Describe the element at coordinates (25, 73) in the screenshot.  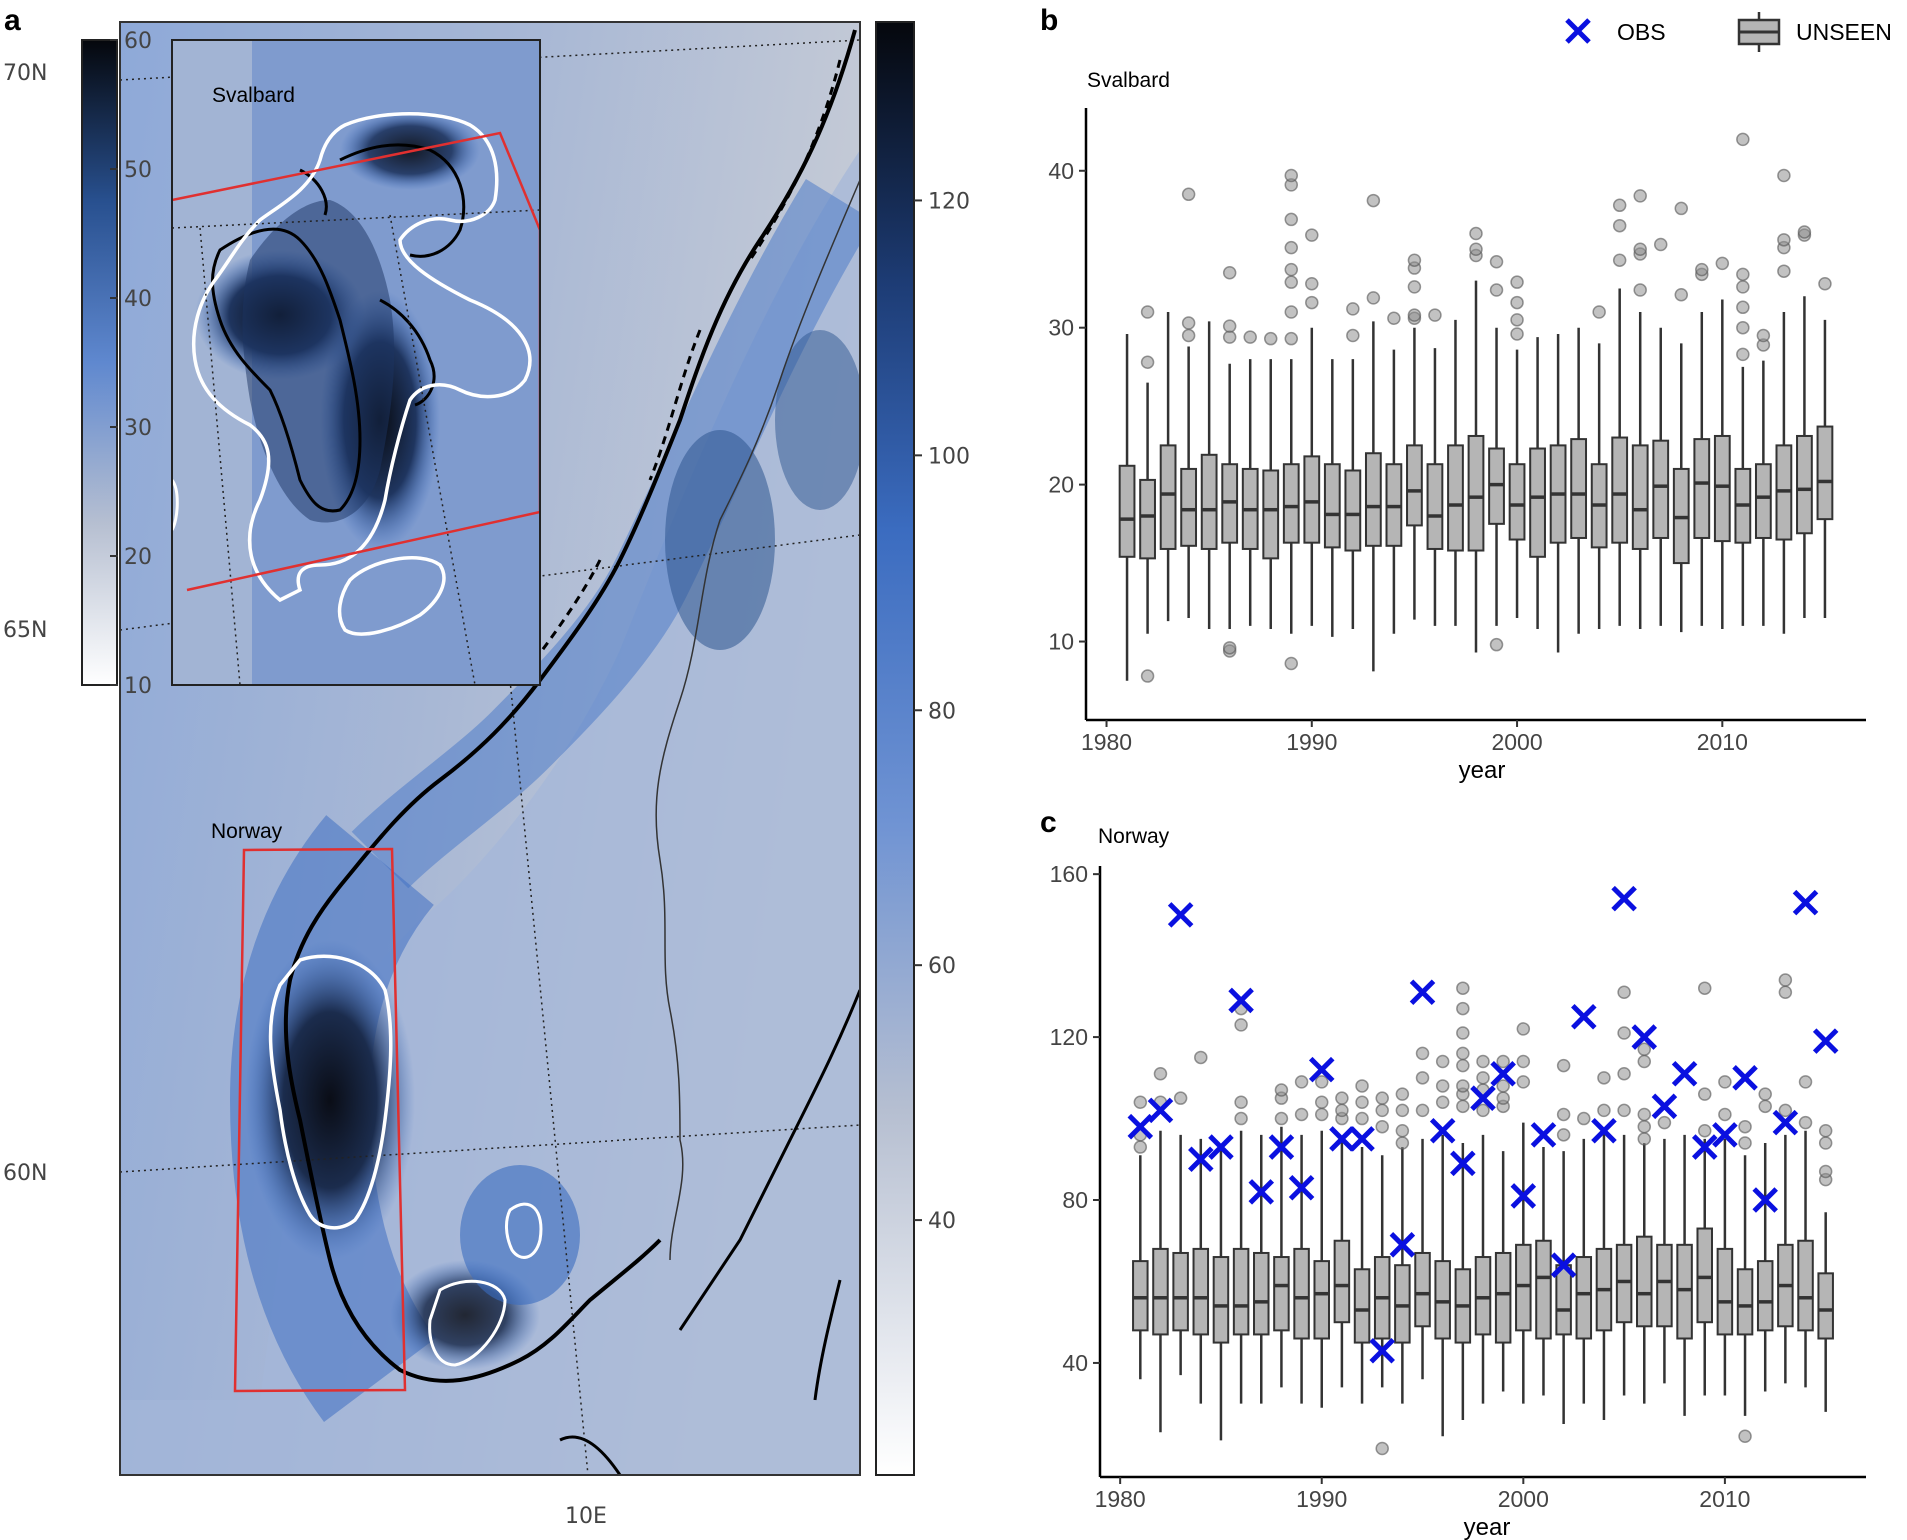
I see `lat-label-70n: 70N` at that location.